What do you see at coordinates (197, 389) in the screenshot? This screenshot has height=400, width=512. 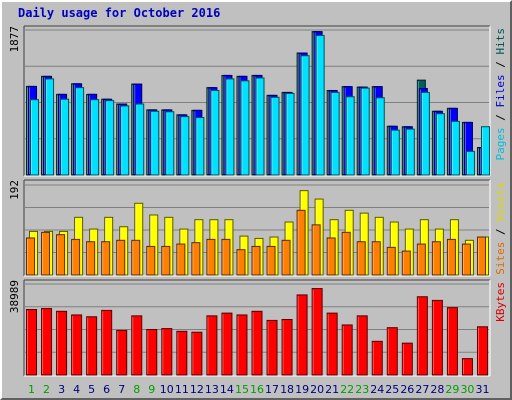 I see `day-label-12: 12` at bounding box center [197, 389].